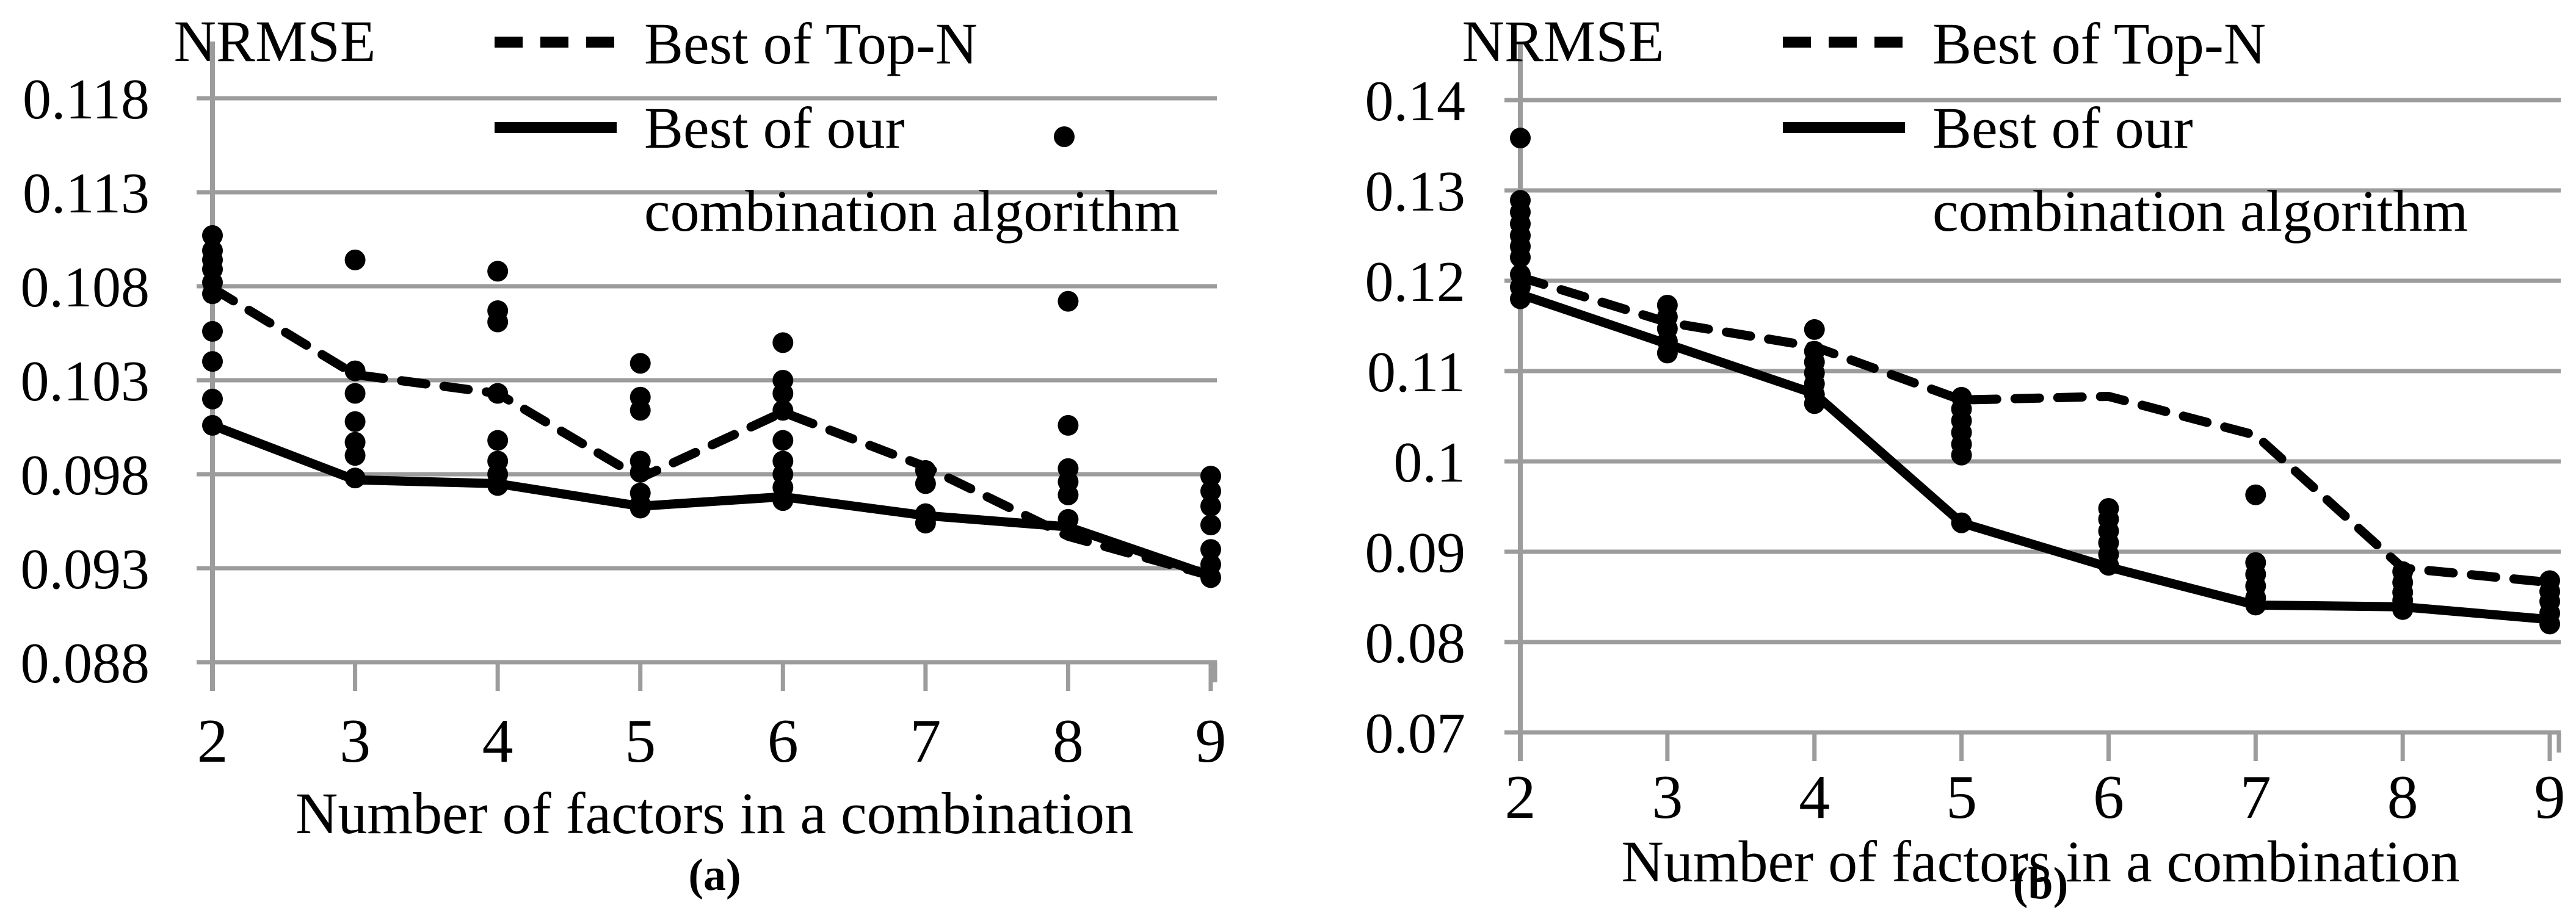 The height and width of the screenshot is (910, 2576). I want to click on y-tick-label: 0.08, so click(1415, 643).